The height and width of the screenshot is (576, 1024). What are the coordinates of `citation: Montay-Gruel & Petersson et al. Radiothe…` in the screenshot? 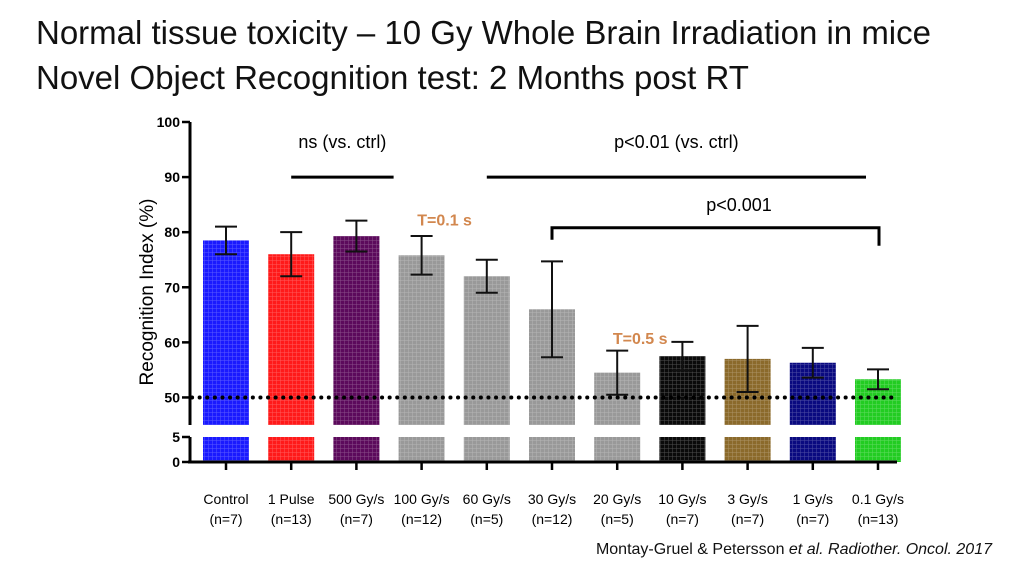 It's located at (794, 550).